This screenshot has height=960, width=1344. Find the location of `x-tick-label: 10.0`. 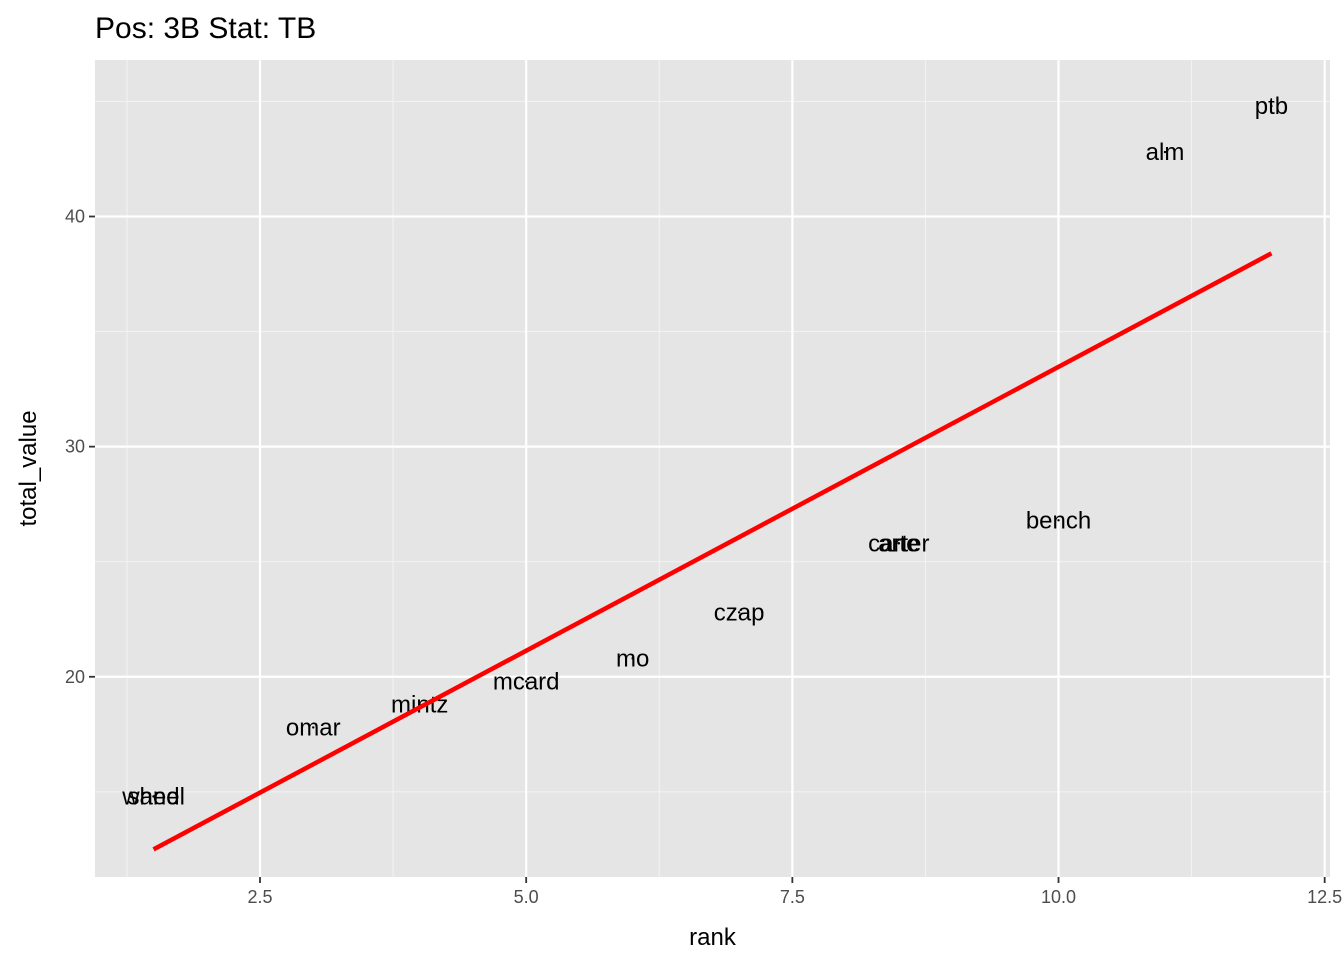

x-tick-label: 10.0 is located at coordinates (1058, 897).